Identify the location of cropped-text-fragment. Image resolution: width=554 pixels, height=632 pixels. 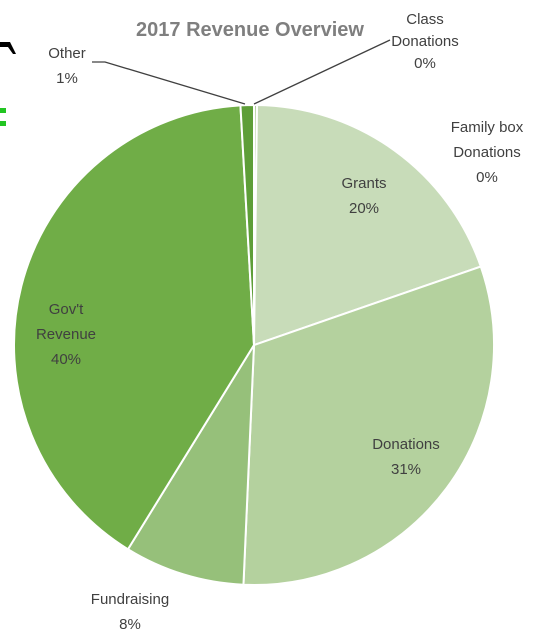
(8, 48).